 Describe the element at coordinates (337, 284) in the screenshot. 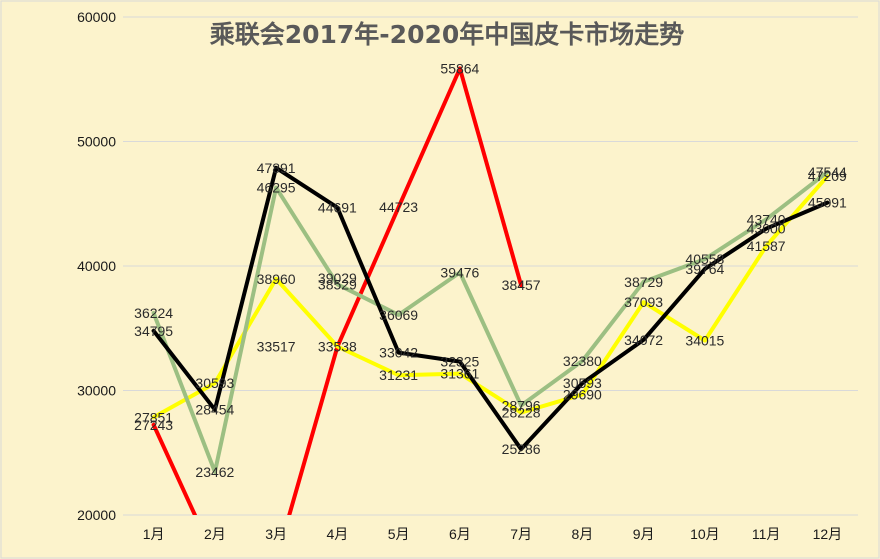

I see `data-label: 38529` at that location.